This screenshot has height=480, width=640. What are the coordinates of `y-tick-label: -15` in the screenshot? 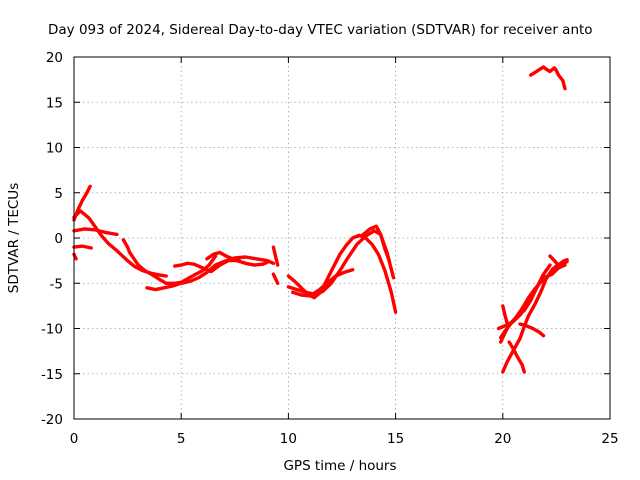 It's located at (52, 375).